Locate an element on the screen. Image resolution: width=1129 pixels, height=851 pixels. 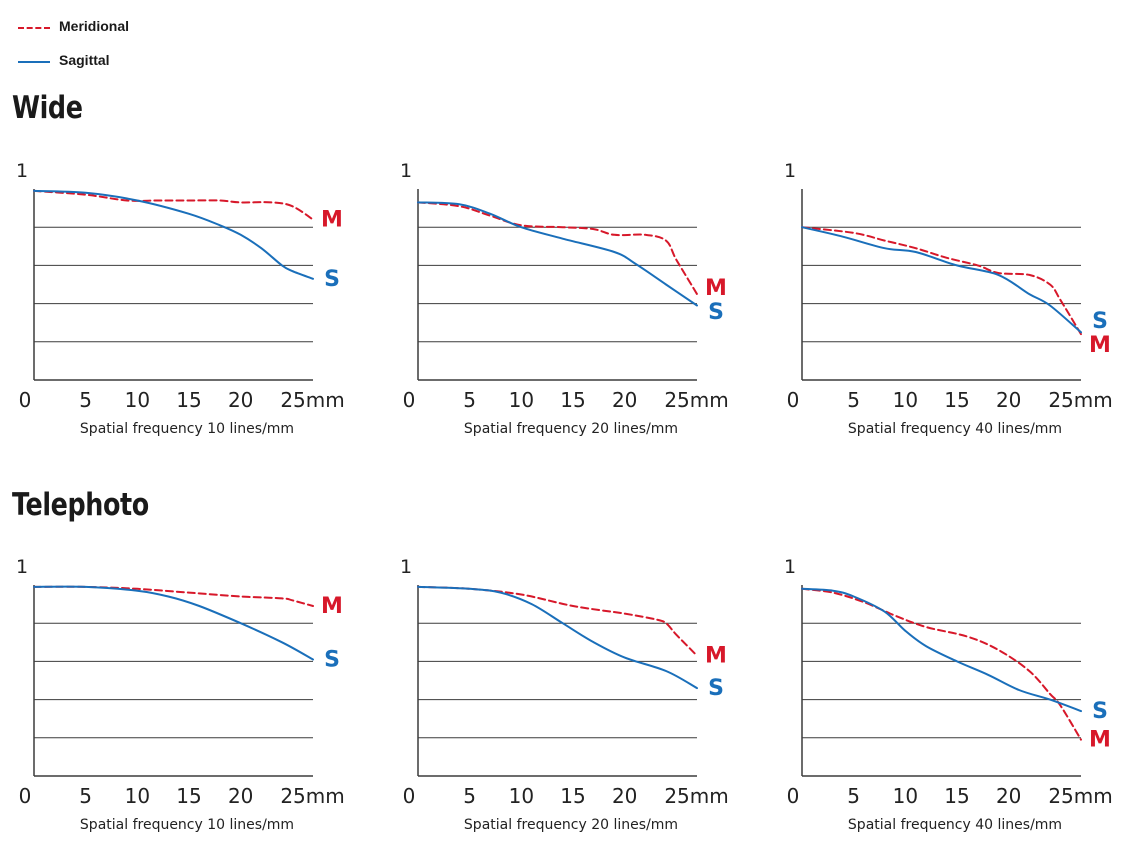
sagittal-legend-swatch is located at coordinates (34, 62).